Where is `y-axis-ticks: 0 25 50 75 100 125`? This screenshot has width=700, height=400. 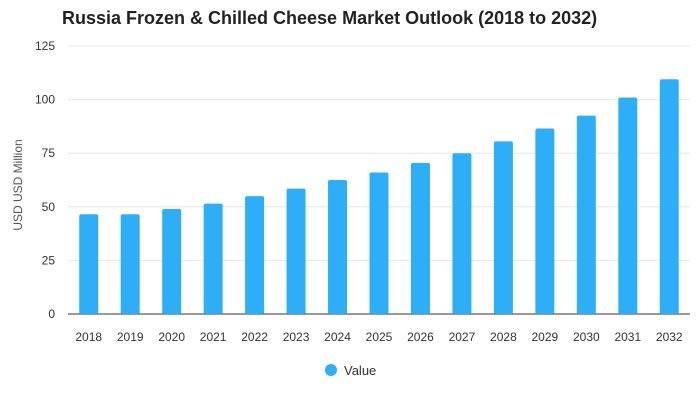 y-axis-ticks: 0 25 50 75 100 125 is located at coordinates (45, 180).